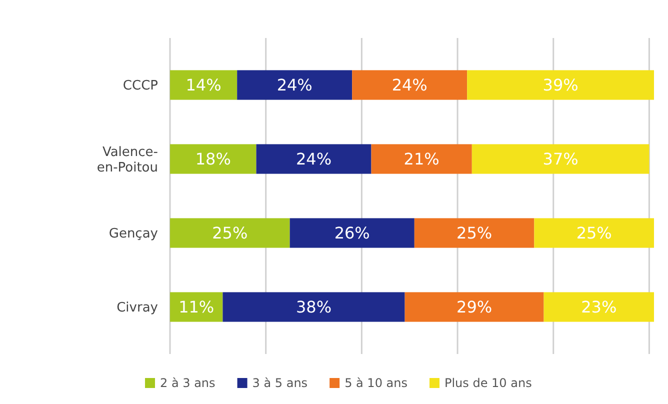 The height and width of the screenshot is (404, 668). What do you see at coordinates (140, 86) in the screenshot?
I see `y-tick-label: CCCP` at bounding box center [140, 86].